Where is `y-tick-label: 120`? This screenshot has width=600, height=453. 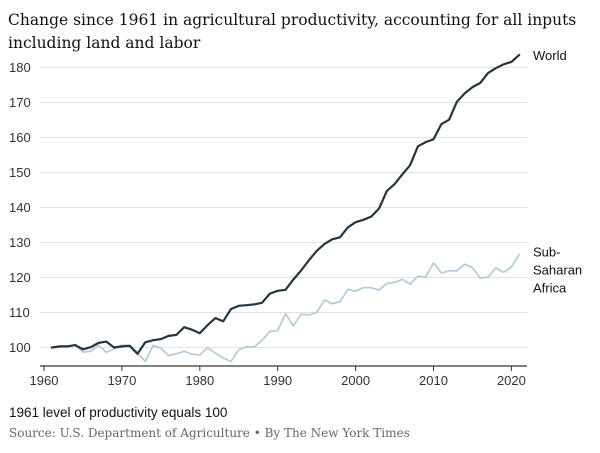
y-tick-label: 120 is located at coordinates (20, 277).